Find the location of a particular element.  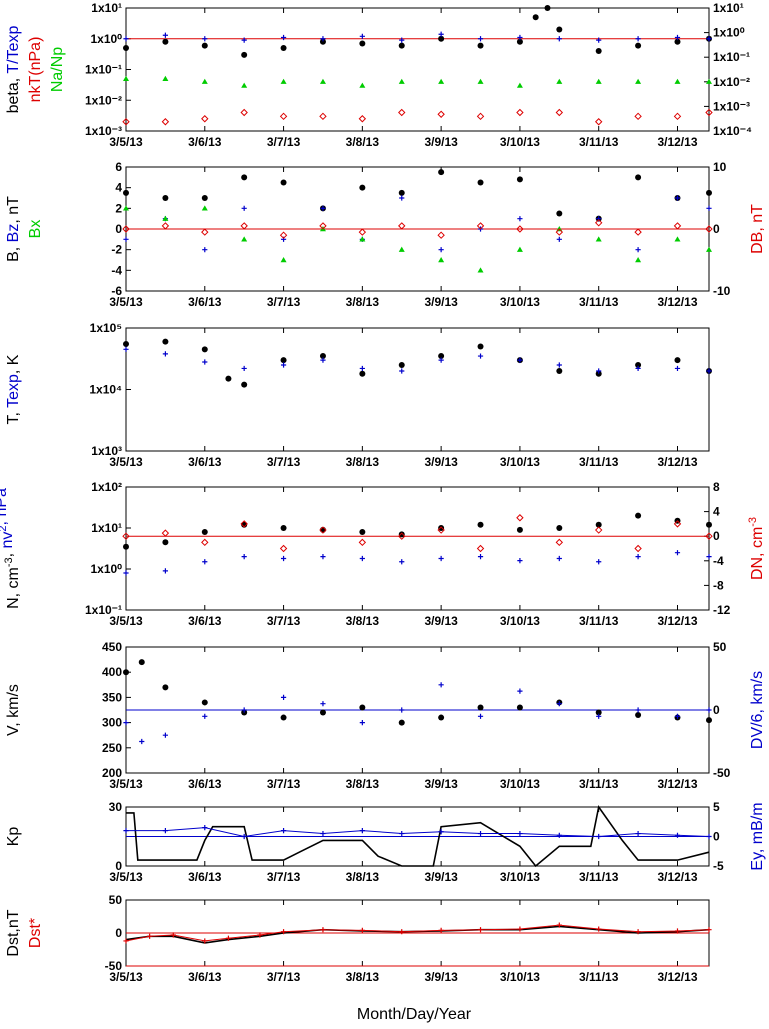

velocity-x-tick-label: 3/8/13 is located at coordinates (363, 784).